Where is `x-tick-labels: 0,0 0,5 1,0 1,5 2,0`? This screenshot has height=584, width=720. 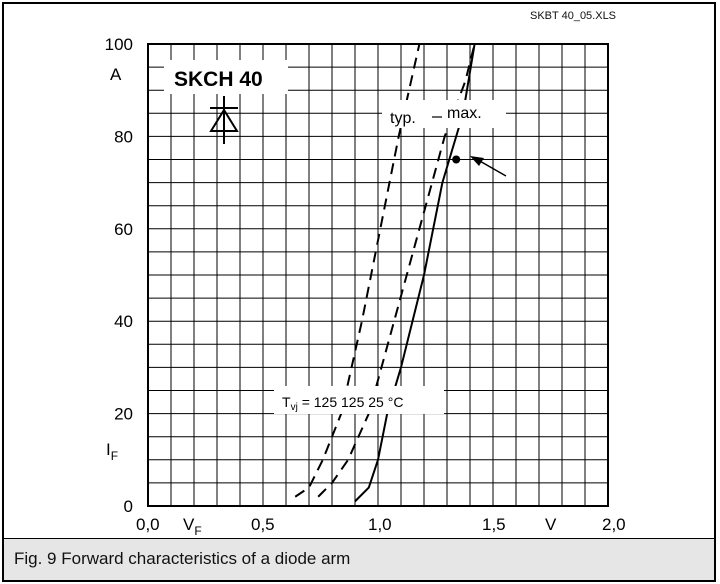
x-tick-labels: 0,0 0,5 1,0 1,5 2,0 is located at coordinates (381, 524).